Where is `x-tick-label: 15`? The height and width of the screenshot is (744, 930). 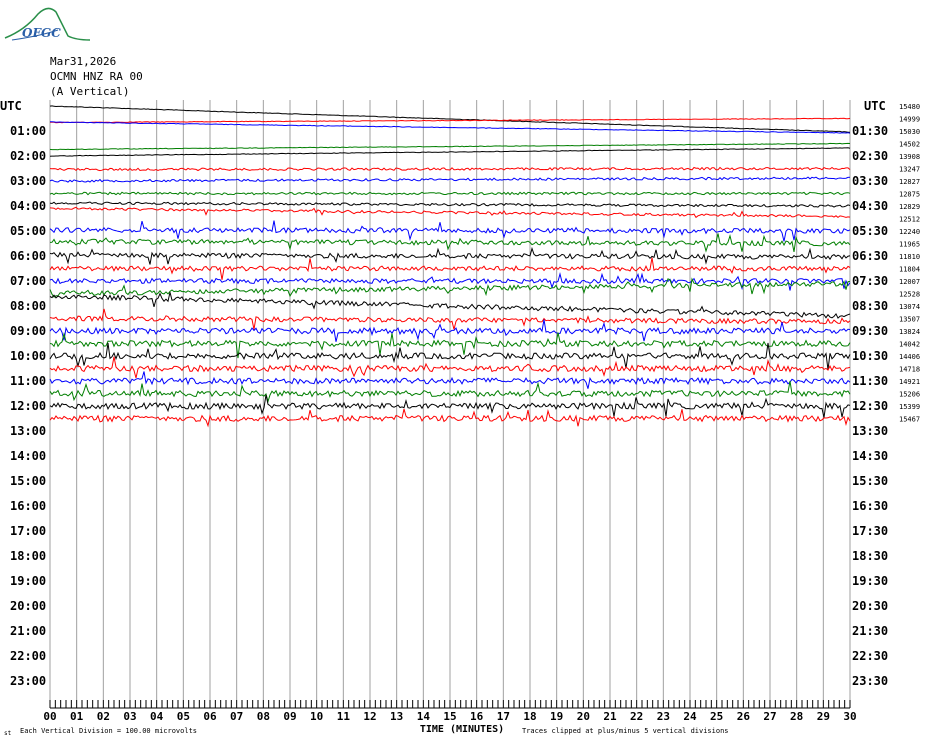 x-tick-label: 15 is located at coordinates (449, 716).